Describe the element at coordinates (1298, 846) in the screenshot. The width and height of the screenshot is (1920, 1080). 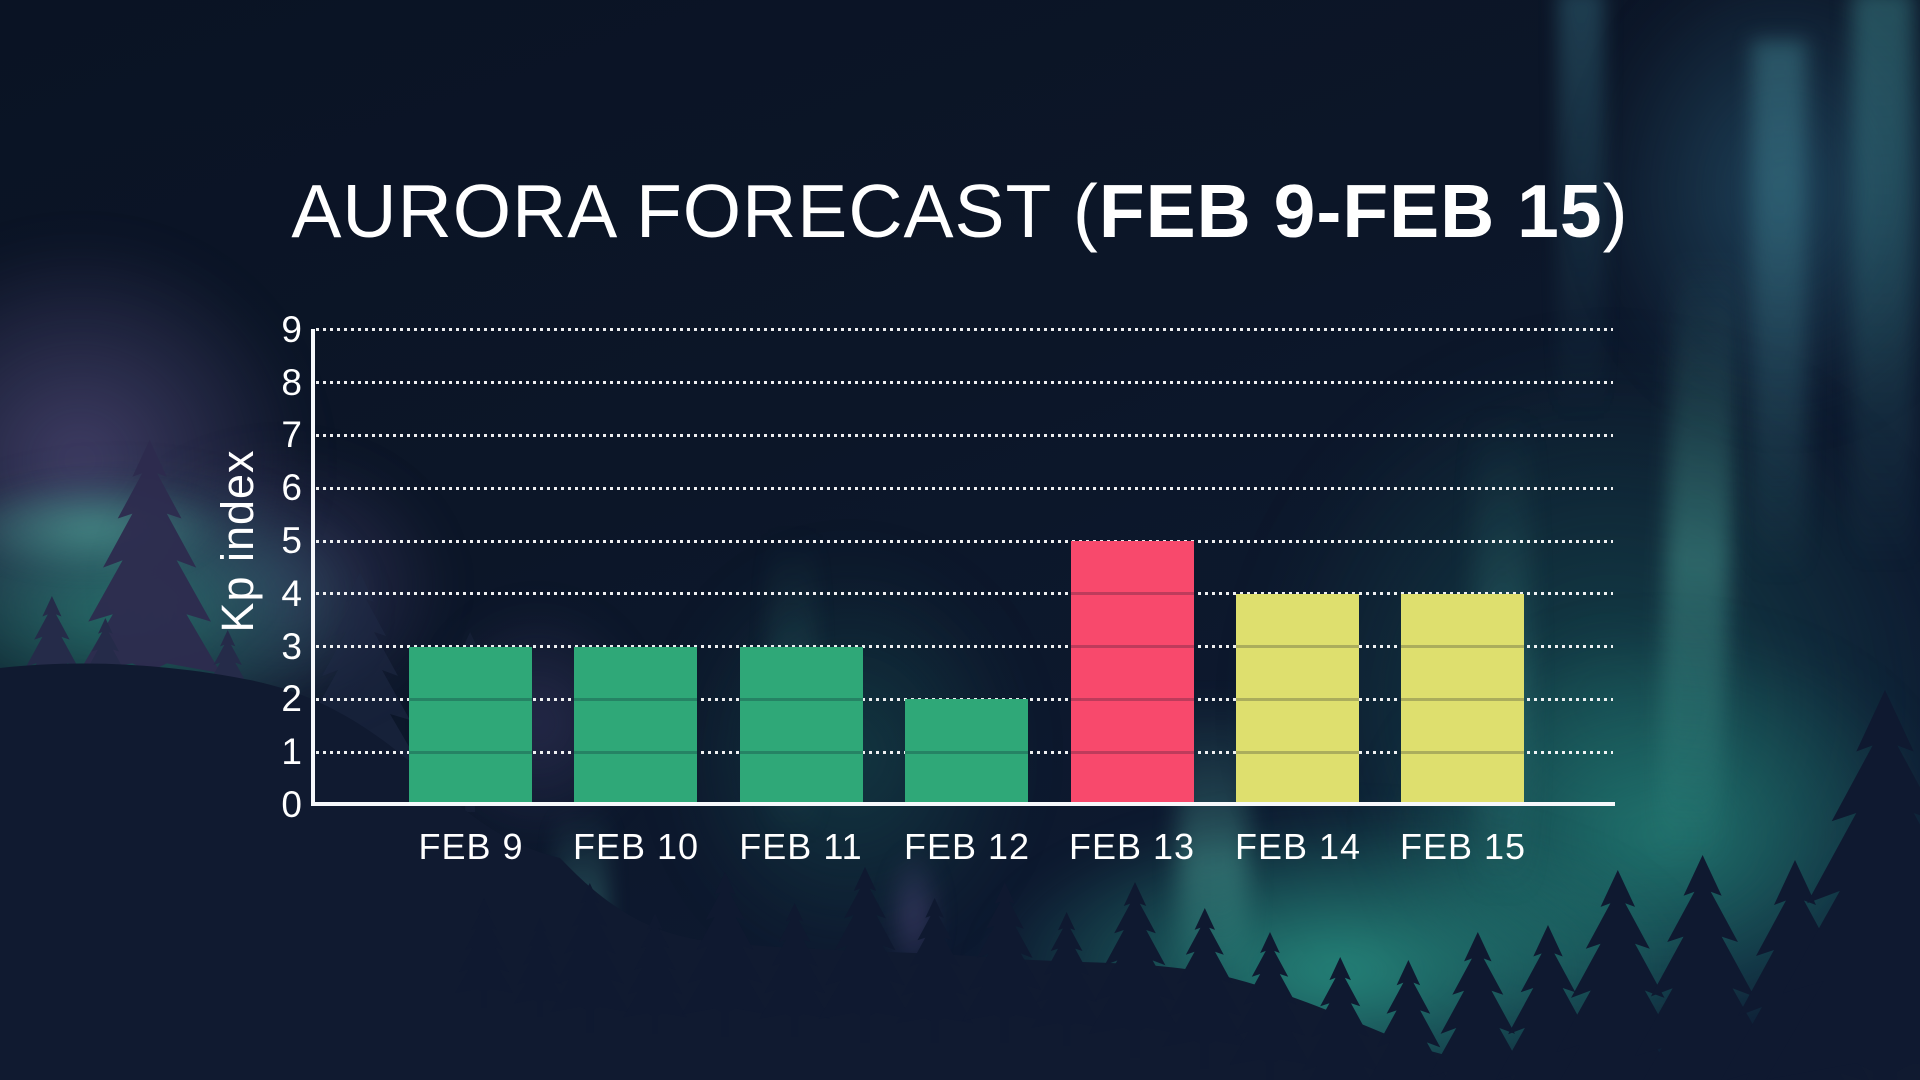
I see `x-category-label: FEB 14` at that location.